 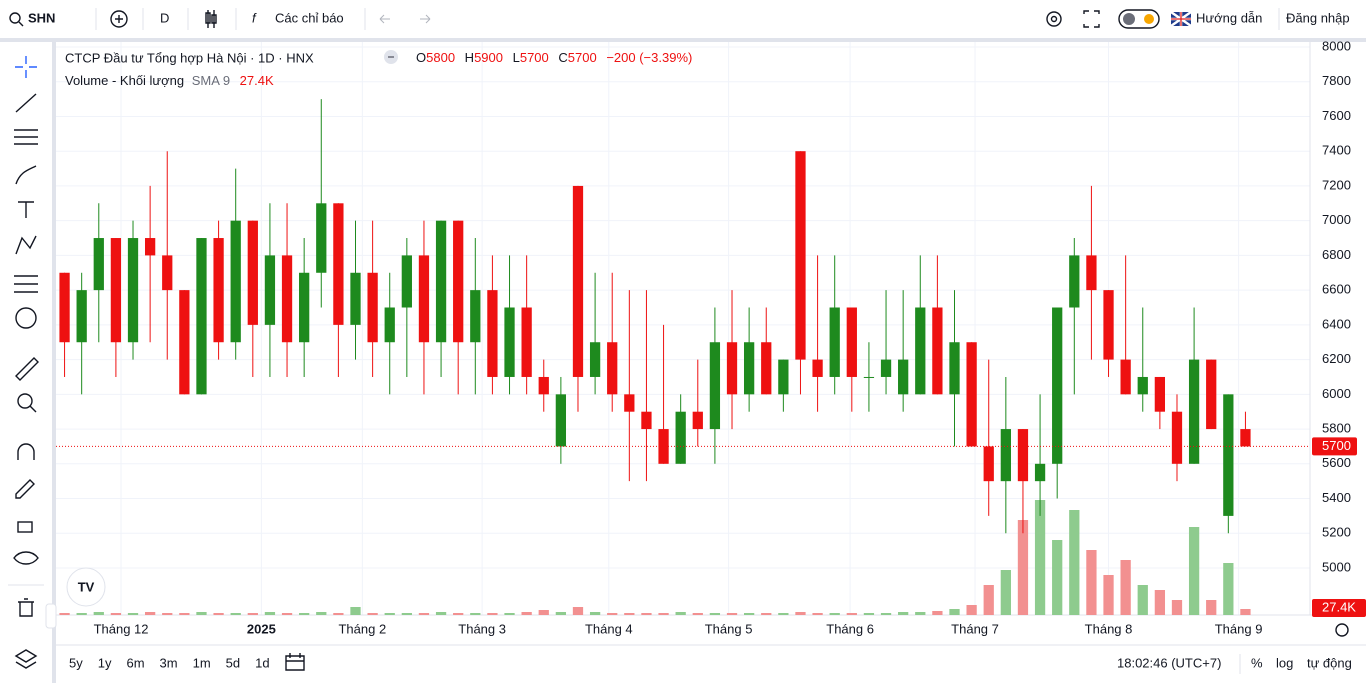 I want to click on indicators: Các chỉ báo, so click(x=309, y=17).